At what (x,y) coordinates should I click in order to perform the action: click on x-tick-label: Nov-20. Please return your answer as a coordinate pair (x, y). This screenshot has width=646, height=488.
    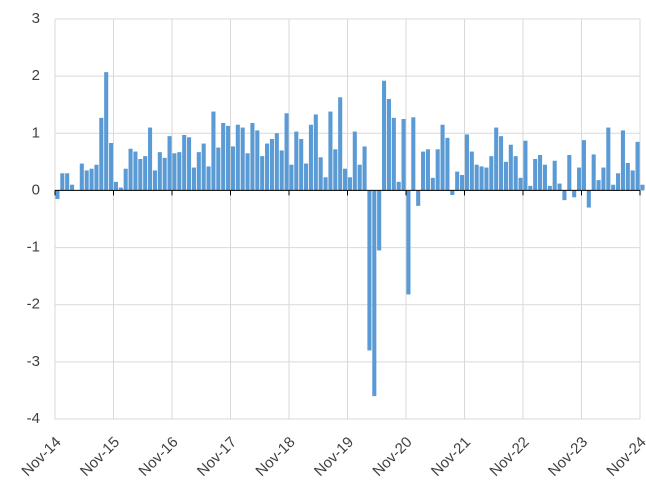
    Looking at the image, I should click on (392, 457).